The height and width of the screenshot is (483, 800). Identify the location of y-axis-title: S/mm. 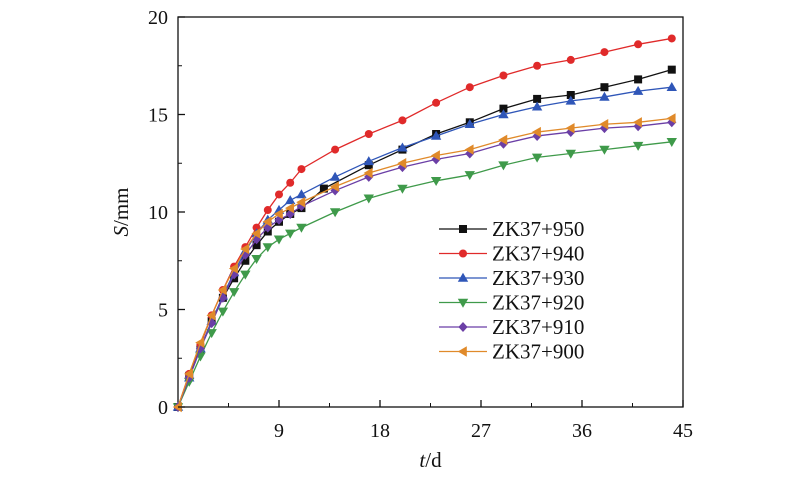
(121, 211).